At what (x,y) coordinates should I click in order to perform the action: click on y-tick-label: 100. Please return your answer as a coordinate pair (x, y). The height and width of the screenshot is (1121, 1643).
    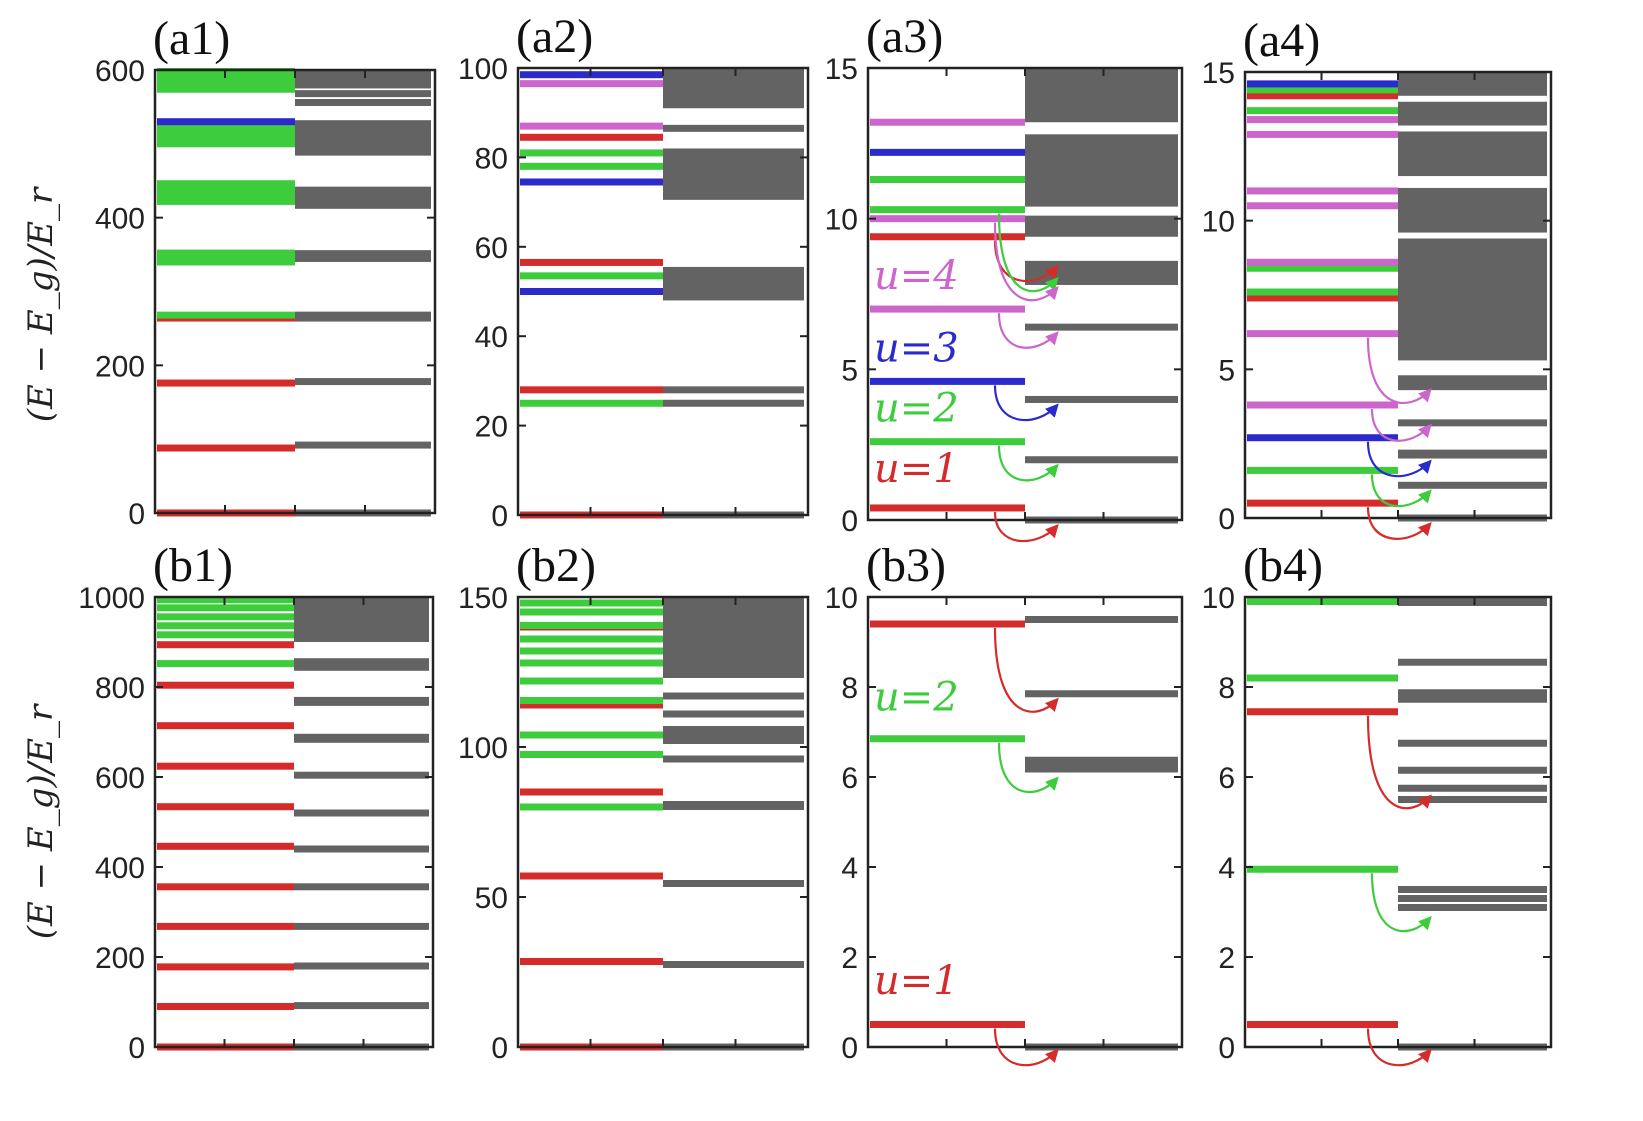
    Looking at the image, I should click on (483, 69).